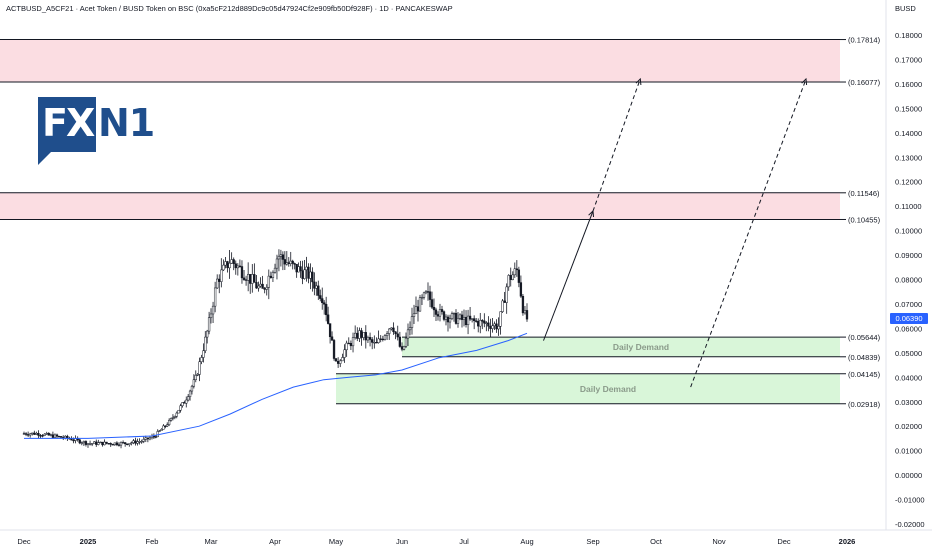  I want to click on price-tick-label: 0.15000, so click(908, 108).